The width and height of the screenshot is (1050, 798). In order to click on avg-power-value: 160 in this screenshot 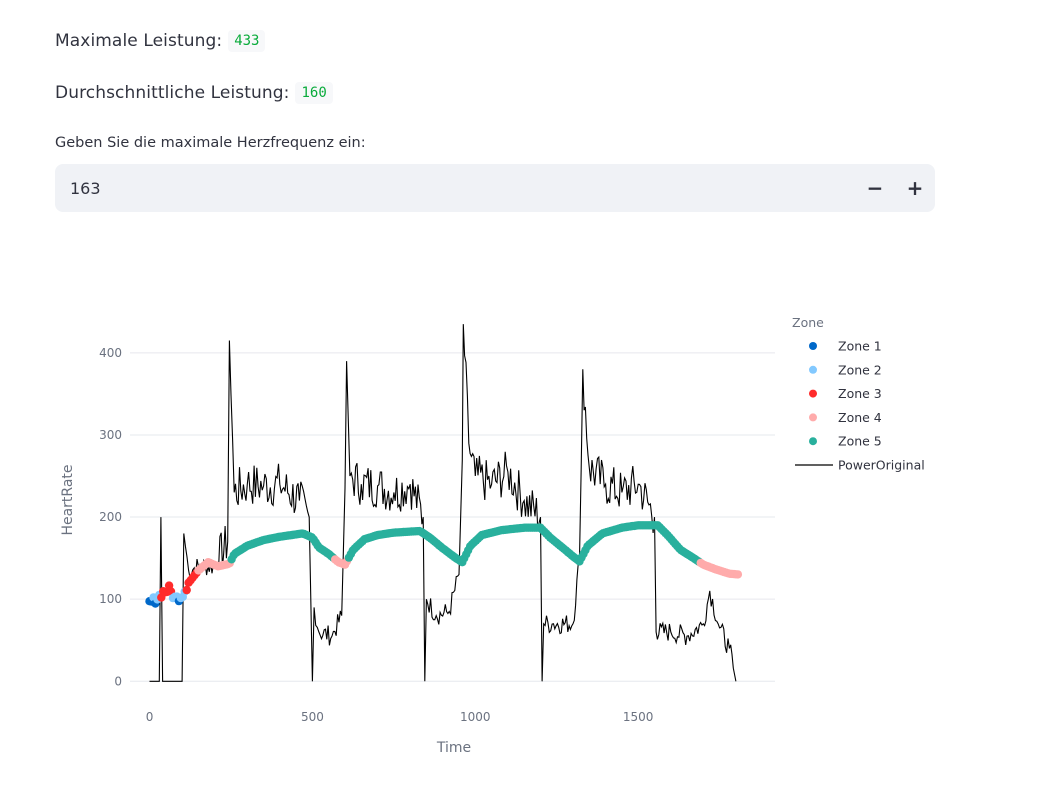, I will do `click(314, 93)`.